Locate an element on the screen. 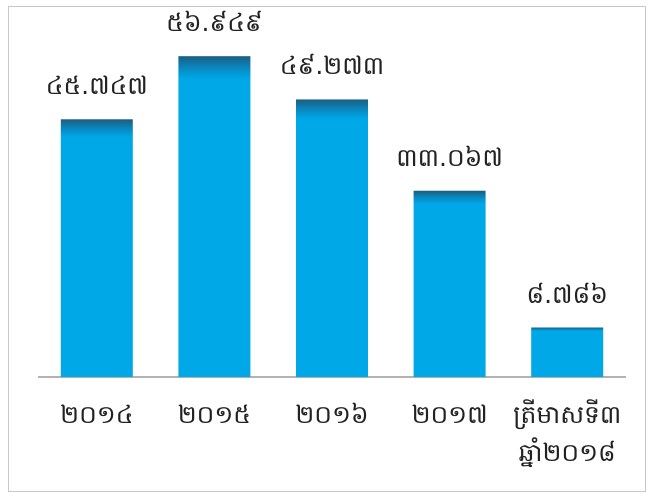 This screenshot has width=650, height=497. x-tick-label: ២០១៦ is located at coordinates (332, 414).